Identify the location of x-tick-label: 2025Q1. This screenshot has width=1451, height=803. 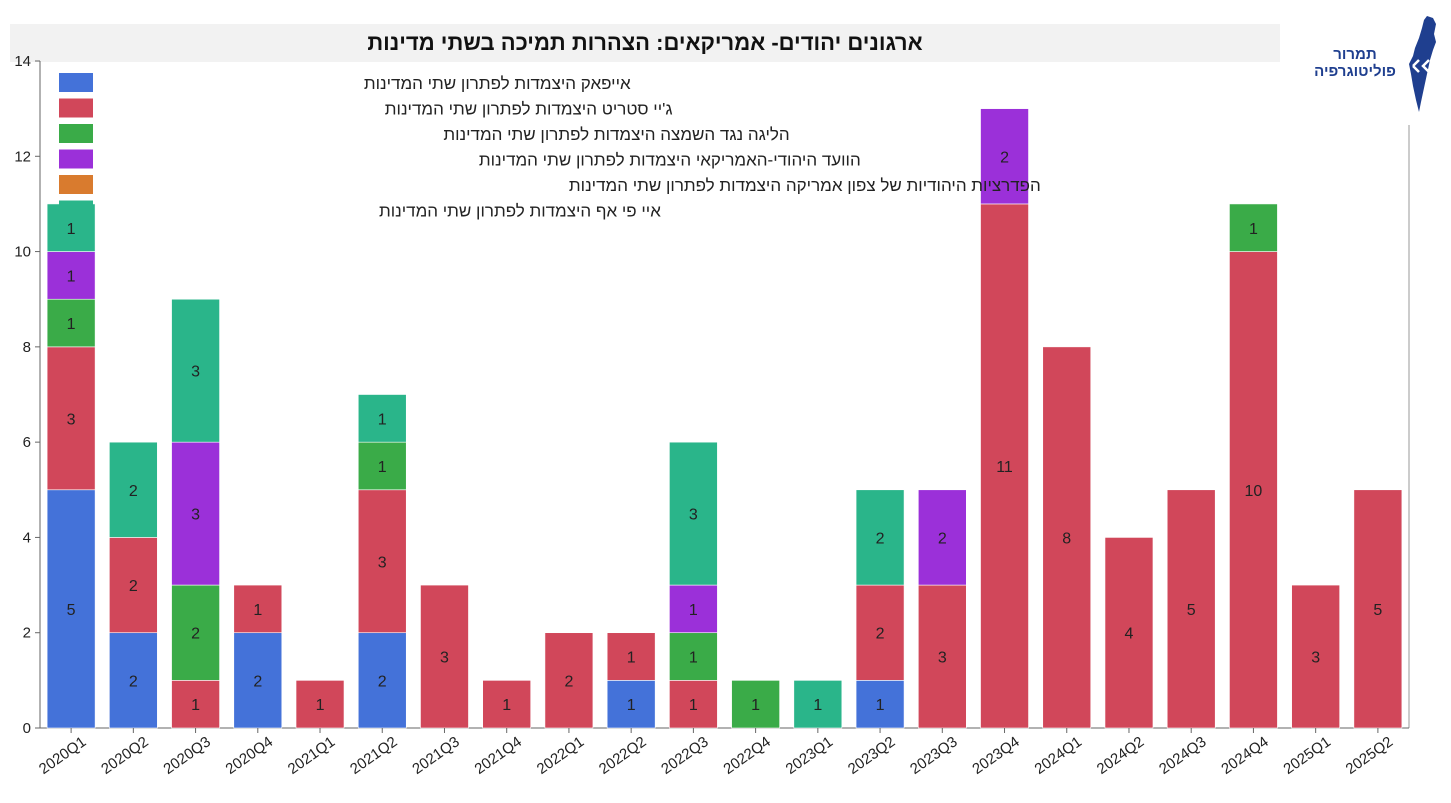
(1306, 755).